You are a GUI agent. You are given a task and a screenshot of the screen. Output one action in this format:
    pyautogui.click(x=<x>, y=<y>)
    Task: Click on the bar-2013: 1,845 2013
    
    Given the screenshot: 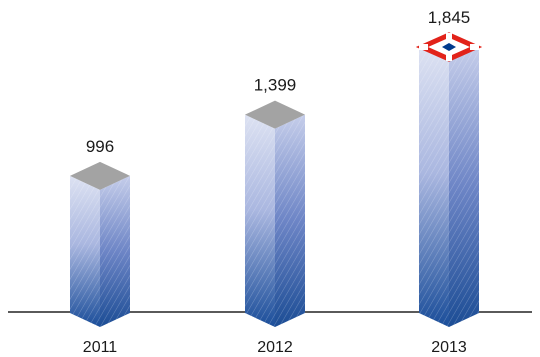 What is the action you would take?
    pyautogui.click(x=449, y=182)
    